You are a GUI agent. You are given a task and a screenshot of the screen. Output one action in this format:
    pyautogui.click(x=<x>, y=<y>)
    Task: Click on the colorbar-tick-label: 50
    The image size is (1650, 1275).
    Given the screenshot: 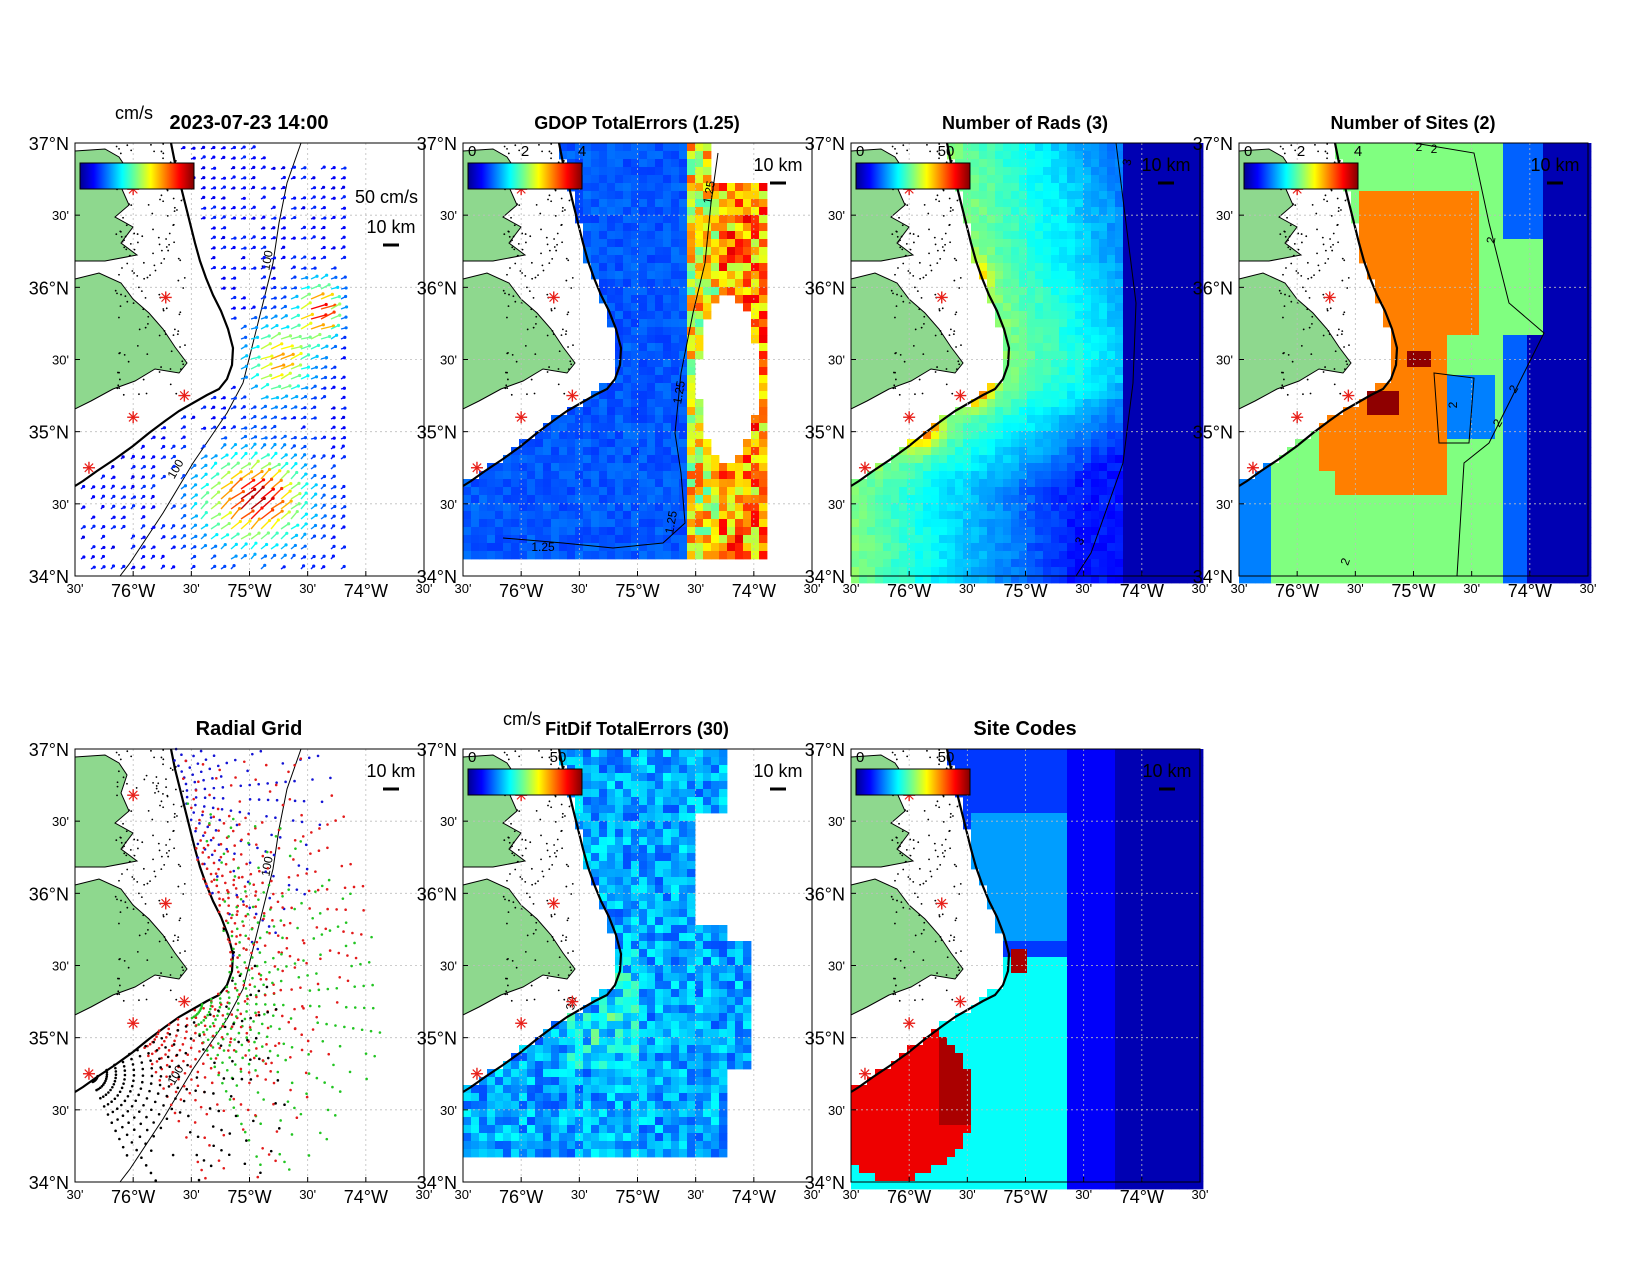 What is the action you would take?
    pyautogui.click(x=946, y=757)
    